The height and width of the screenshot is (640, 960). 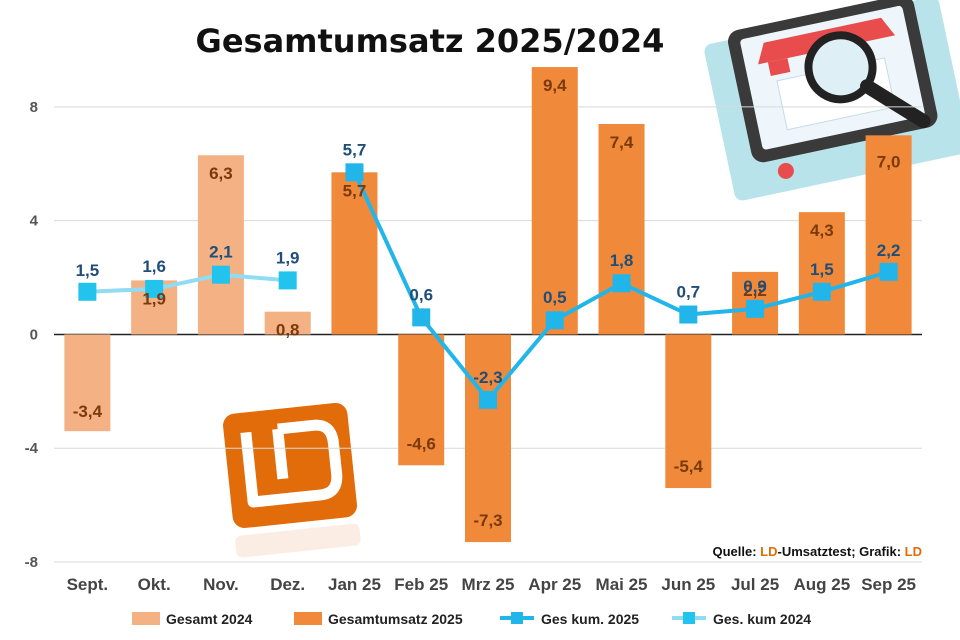 I want to click on line-value-label: 0,7, so click(x=688, y=292).